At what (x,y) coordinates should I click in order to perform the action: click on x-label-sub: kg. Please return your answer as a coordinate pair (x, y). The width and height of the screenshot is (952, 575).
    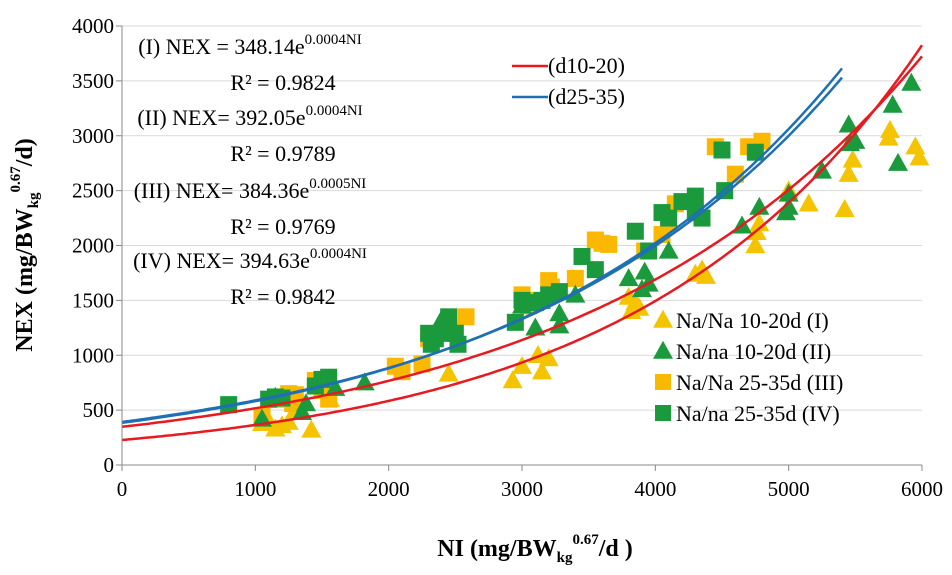
    Looking at the image, I should click on (565, 558).